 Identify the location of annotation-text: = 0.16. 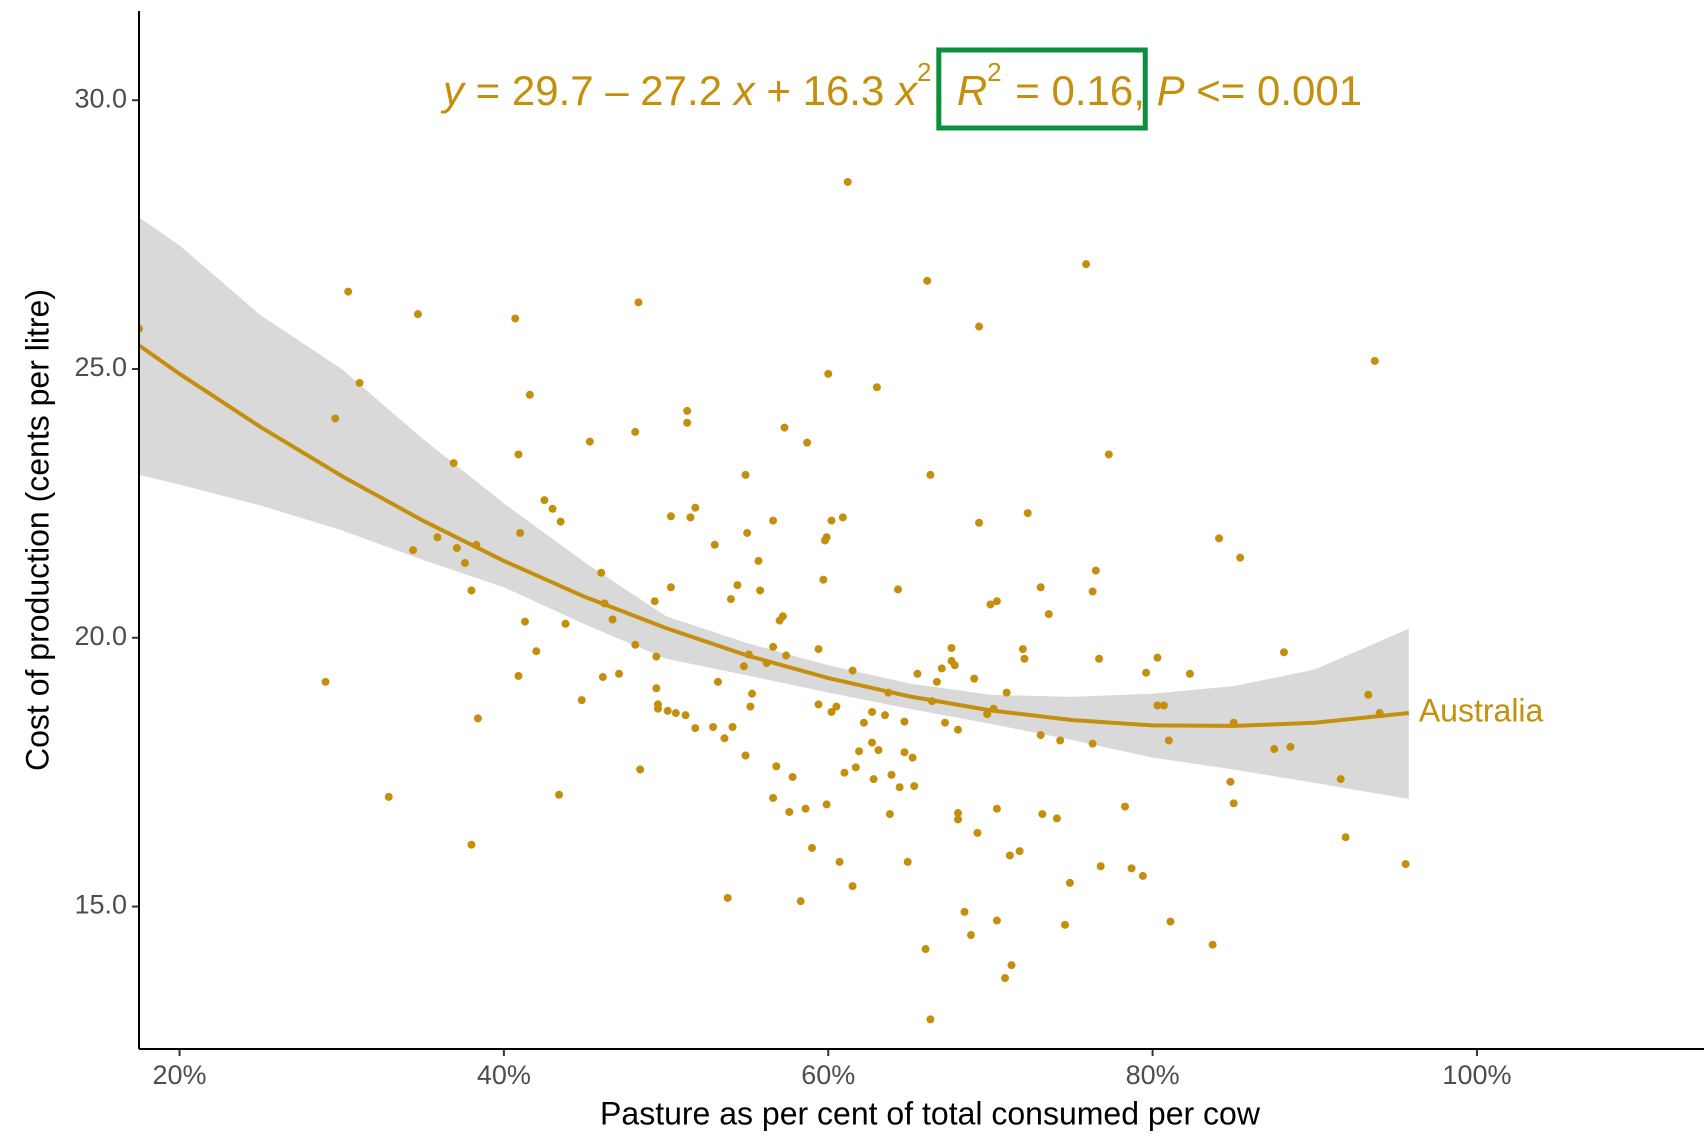
(1069, 90).